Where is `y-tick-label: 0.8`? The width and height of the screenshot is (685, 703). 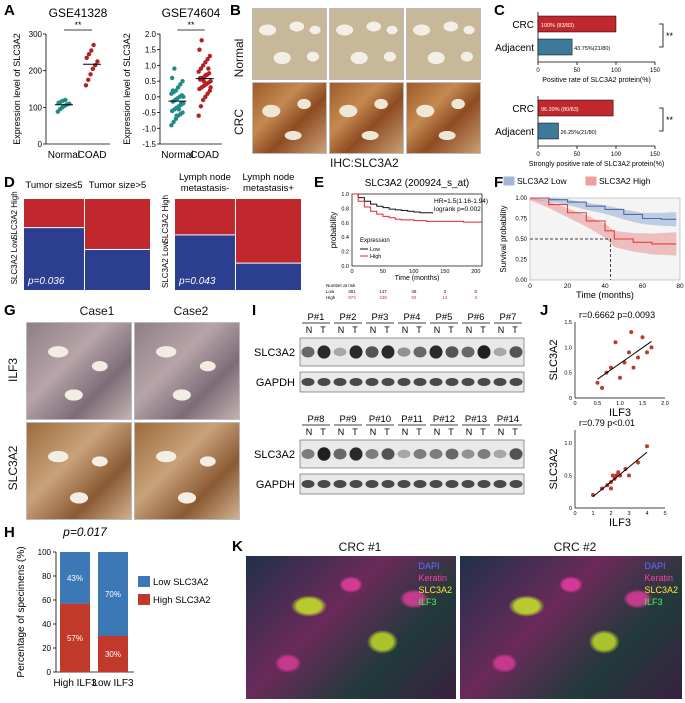 y-tick-label: 0.8 is located at coordinates (345, 209).